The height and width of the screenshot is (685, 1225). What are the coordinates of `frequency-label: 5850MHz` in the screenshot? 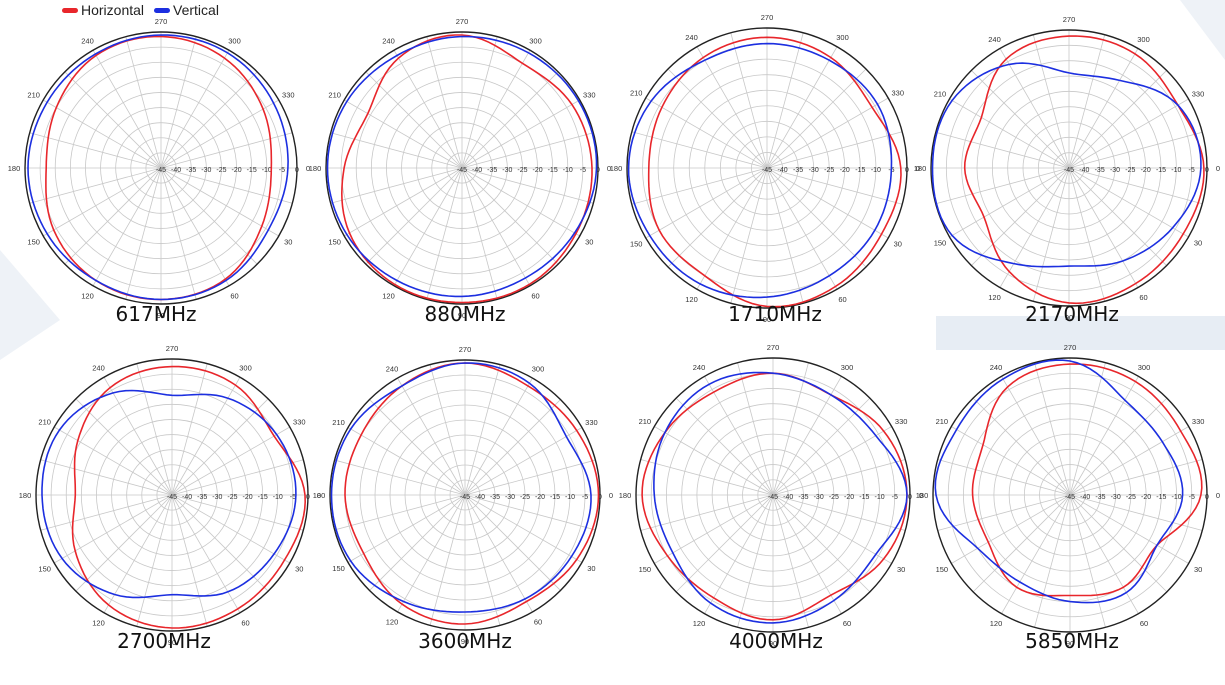 It's located at (1072, 641).